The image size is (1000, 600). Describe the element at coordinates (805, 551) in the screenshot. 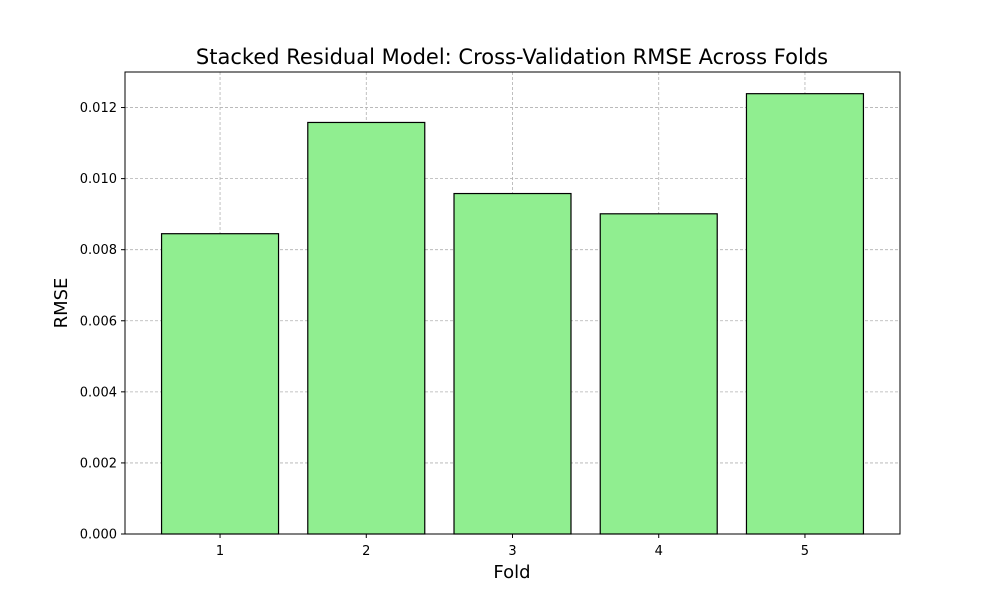

I see `x-tick-label: 5` at that location.